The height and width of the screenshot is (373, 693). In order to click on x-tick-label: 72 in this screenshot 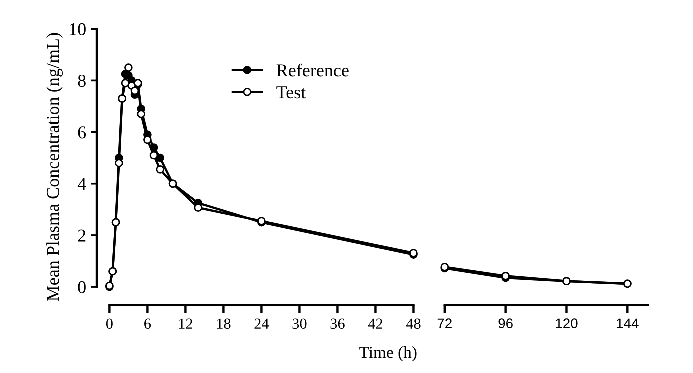, I will do `click(445, 323)`.